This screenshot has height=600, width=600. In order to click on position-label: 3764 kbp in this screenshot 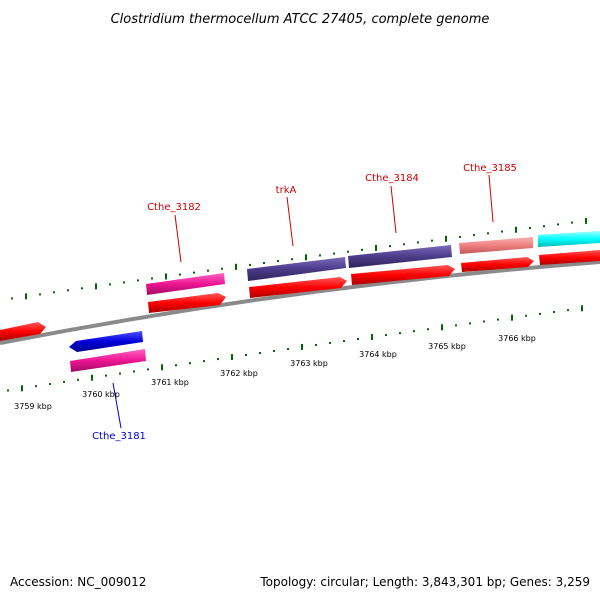, I will do `click(378, 354)`.